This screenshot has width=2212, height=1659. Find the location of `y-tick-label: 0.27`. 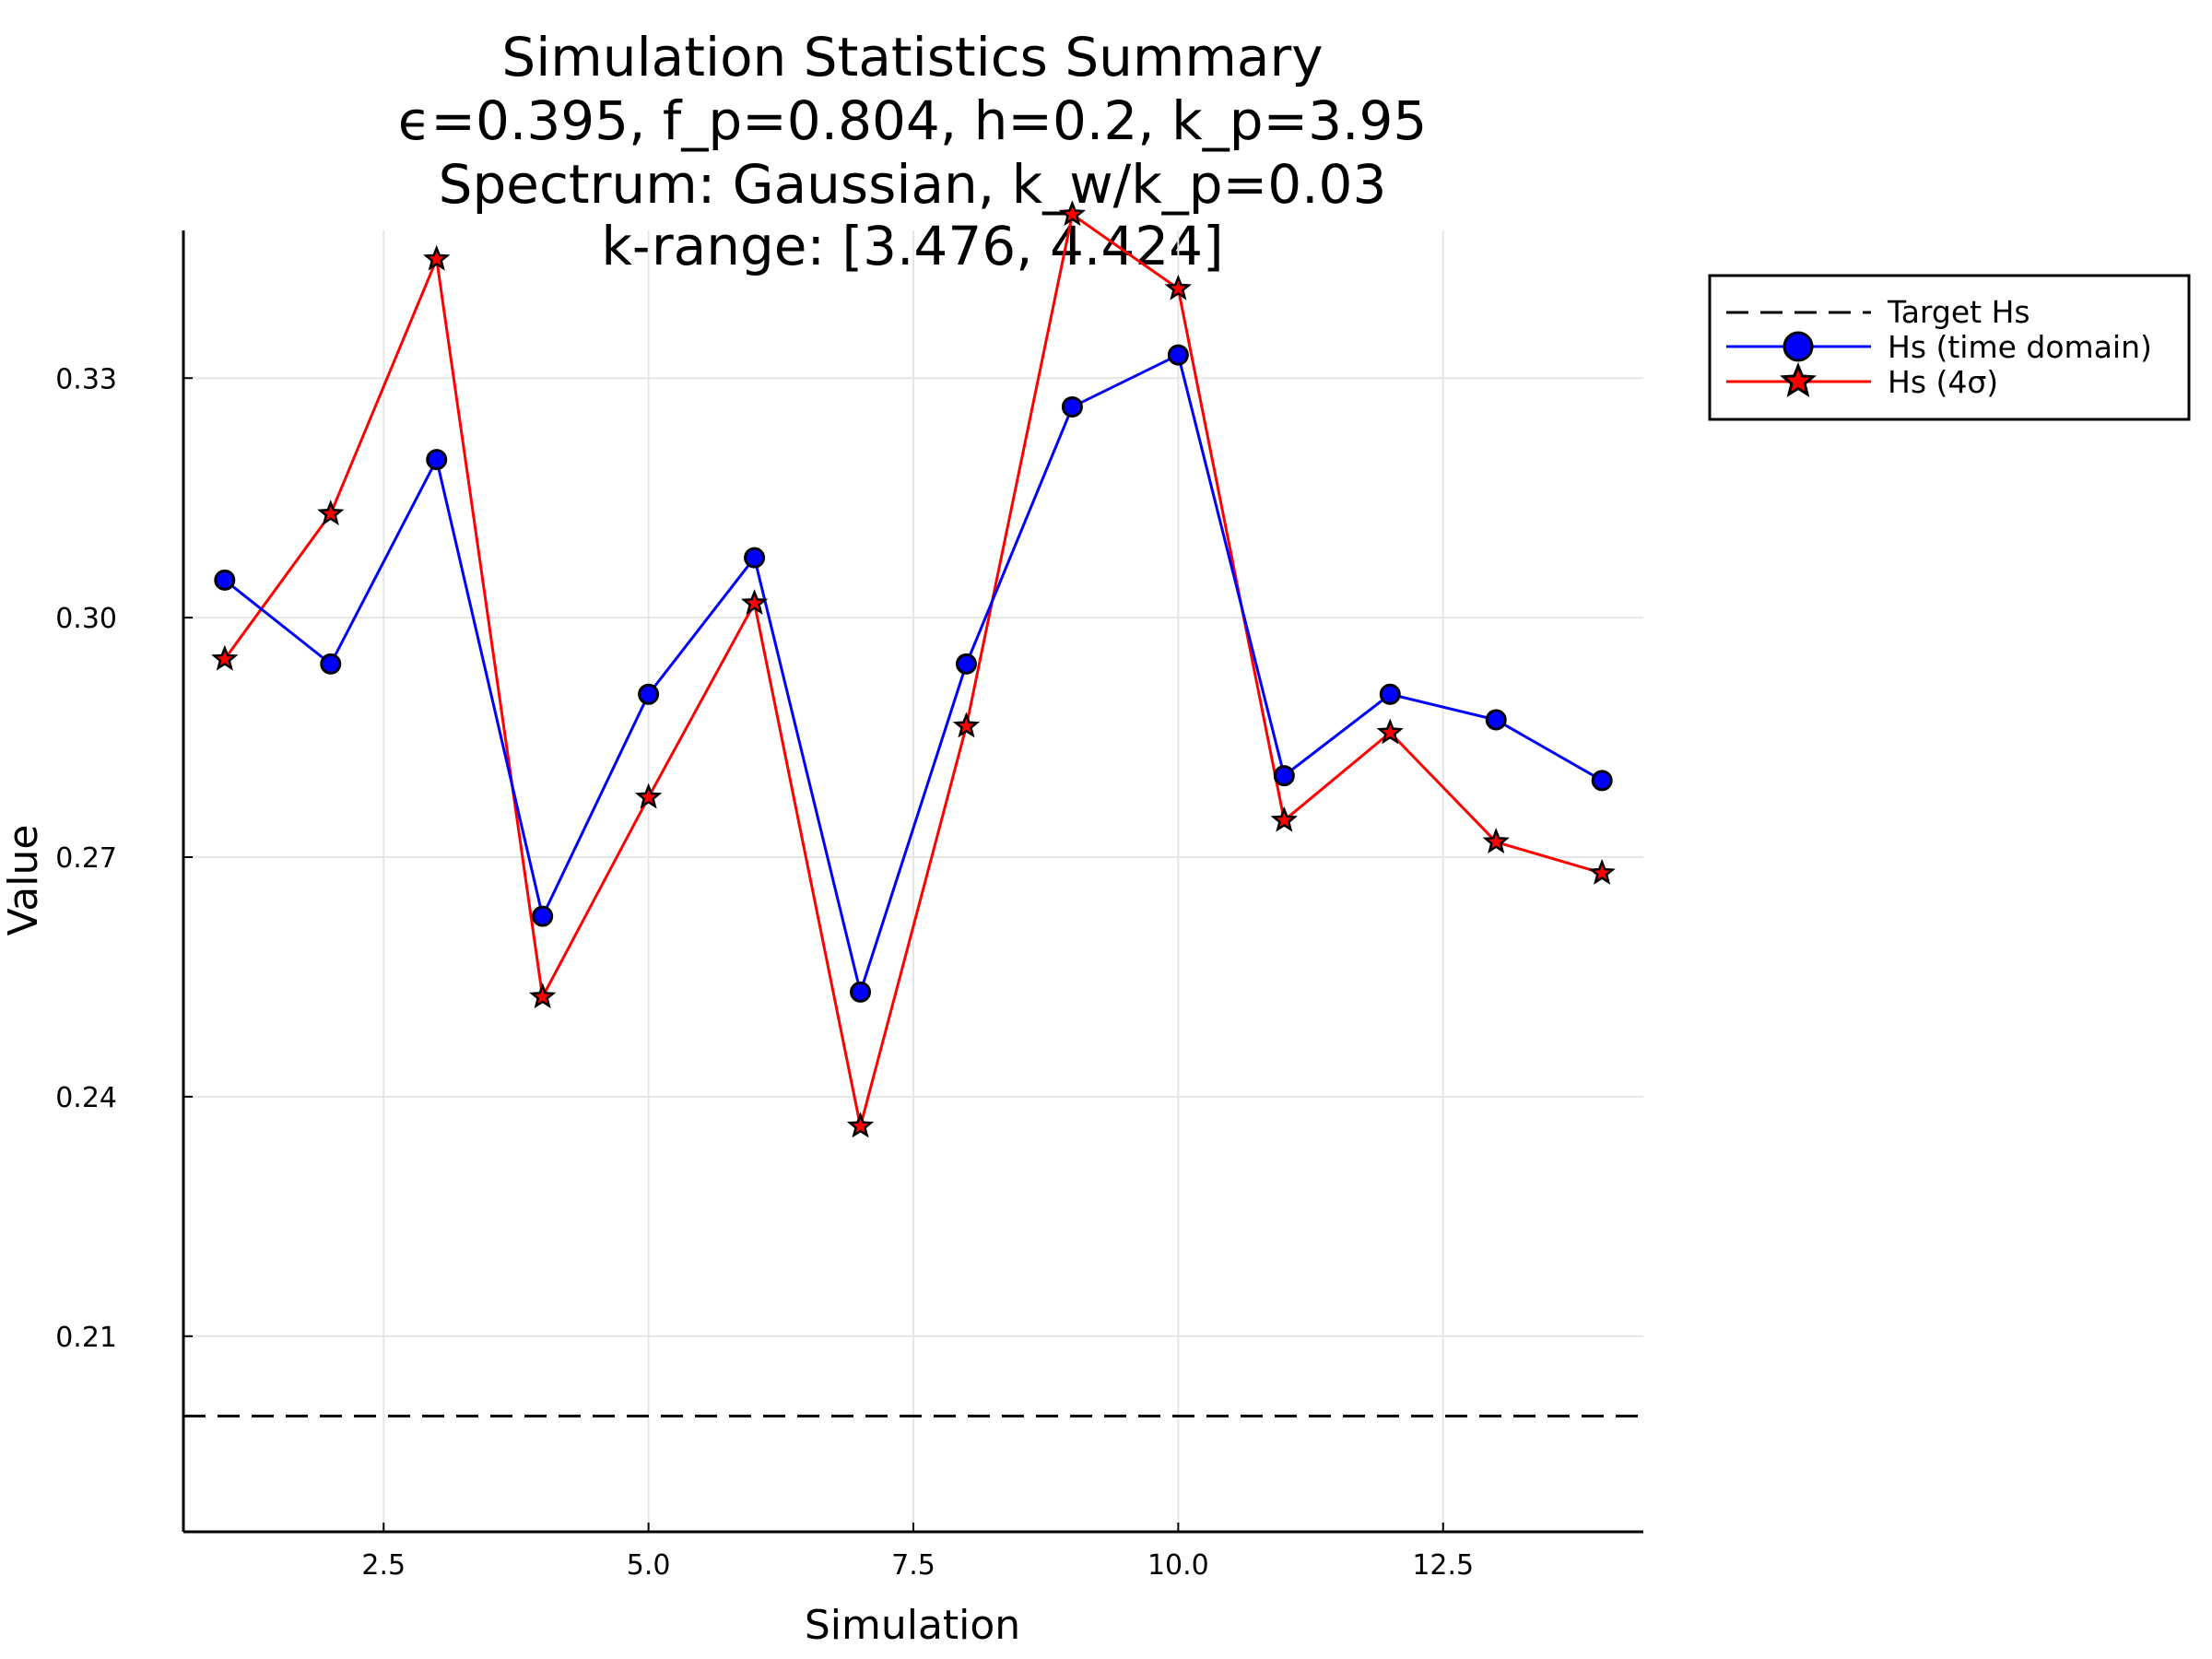

y-tick-label: 0.27 is located at coordinates (86, 858).